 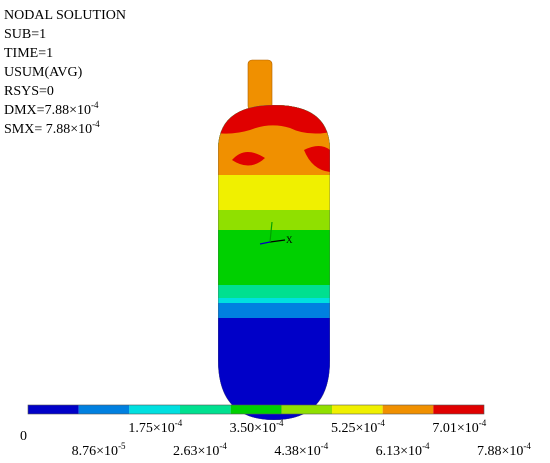 I want to click on header-line: NODAL SOLUTION, so click(x=65, y=15).